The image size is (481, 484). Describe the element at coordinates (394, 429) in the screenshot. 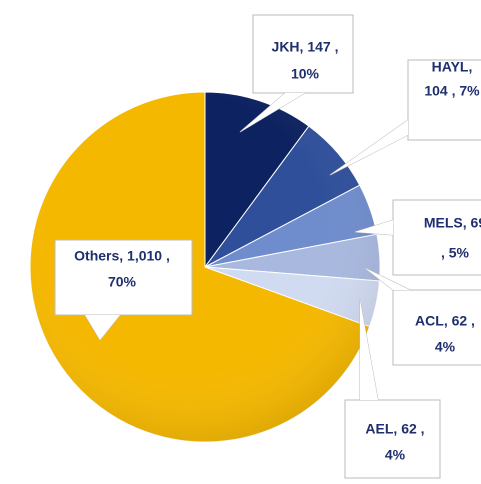

I see `data-label: AEL, 62 ,` at that location.